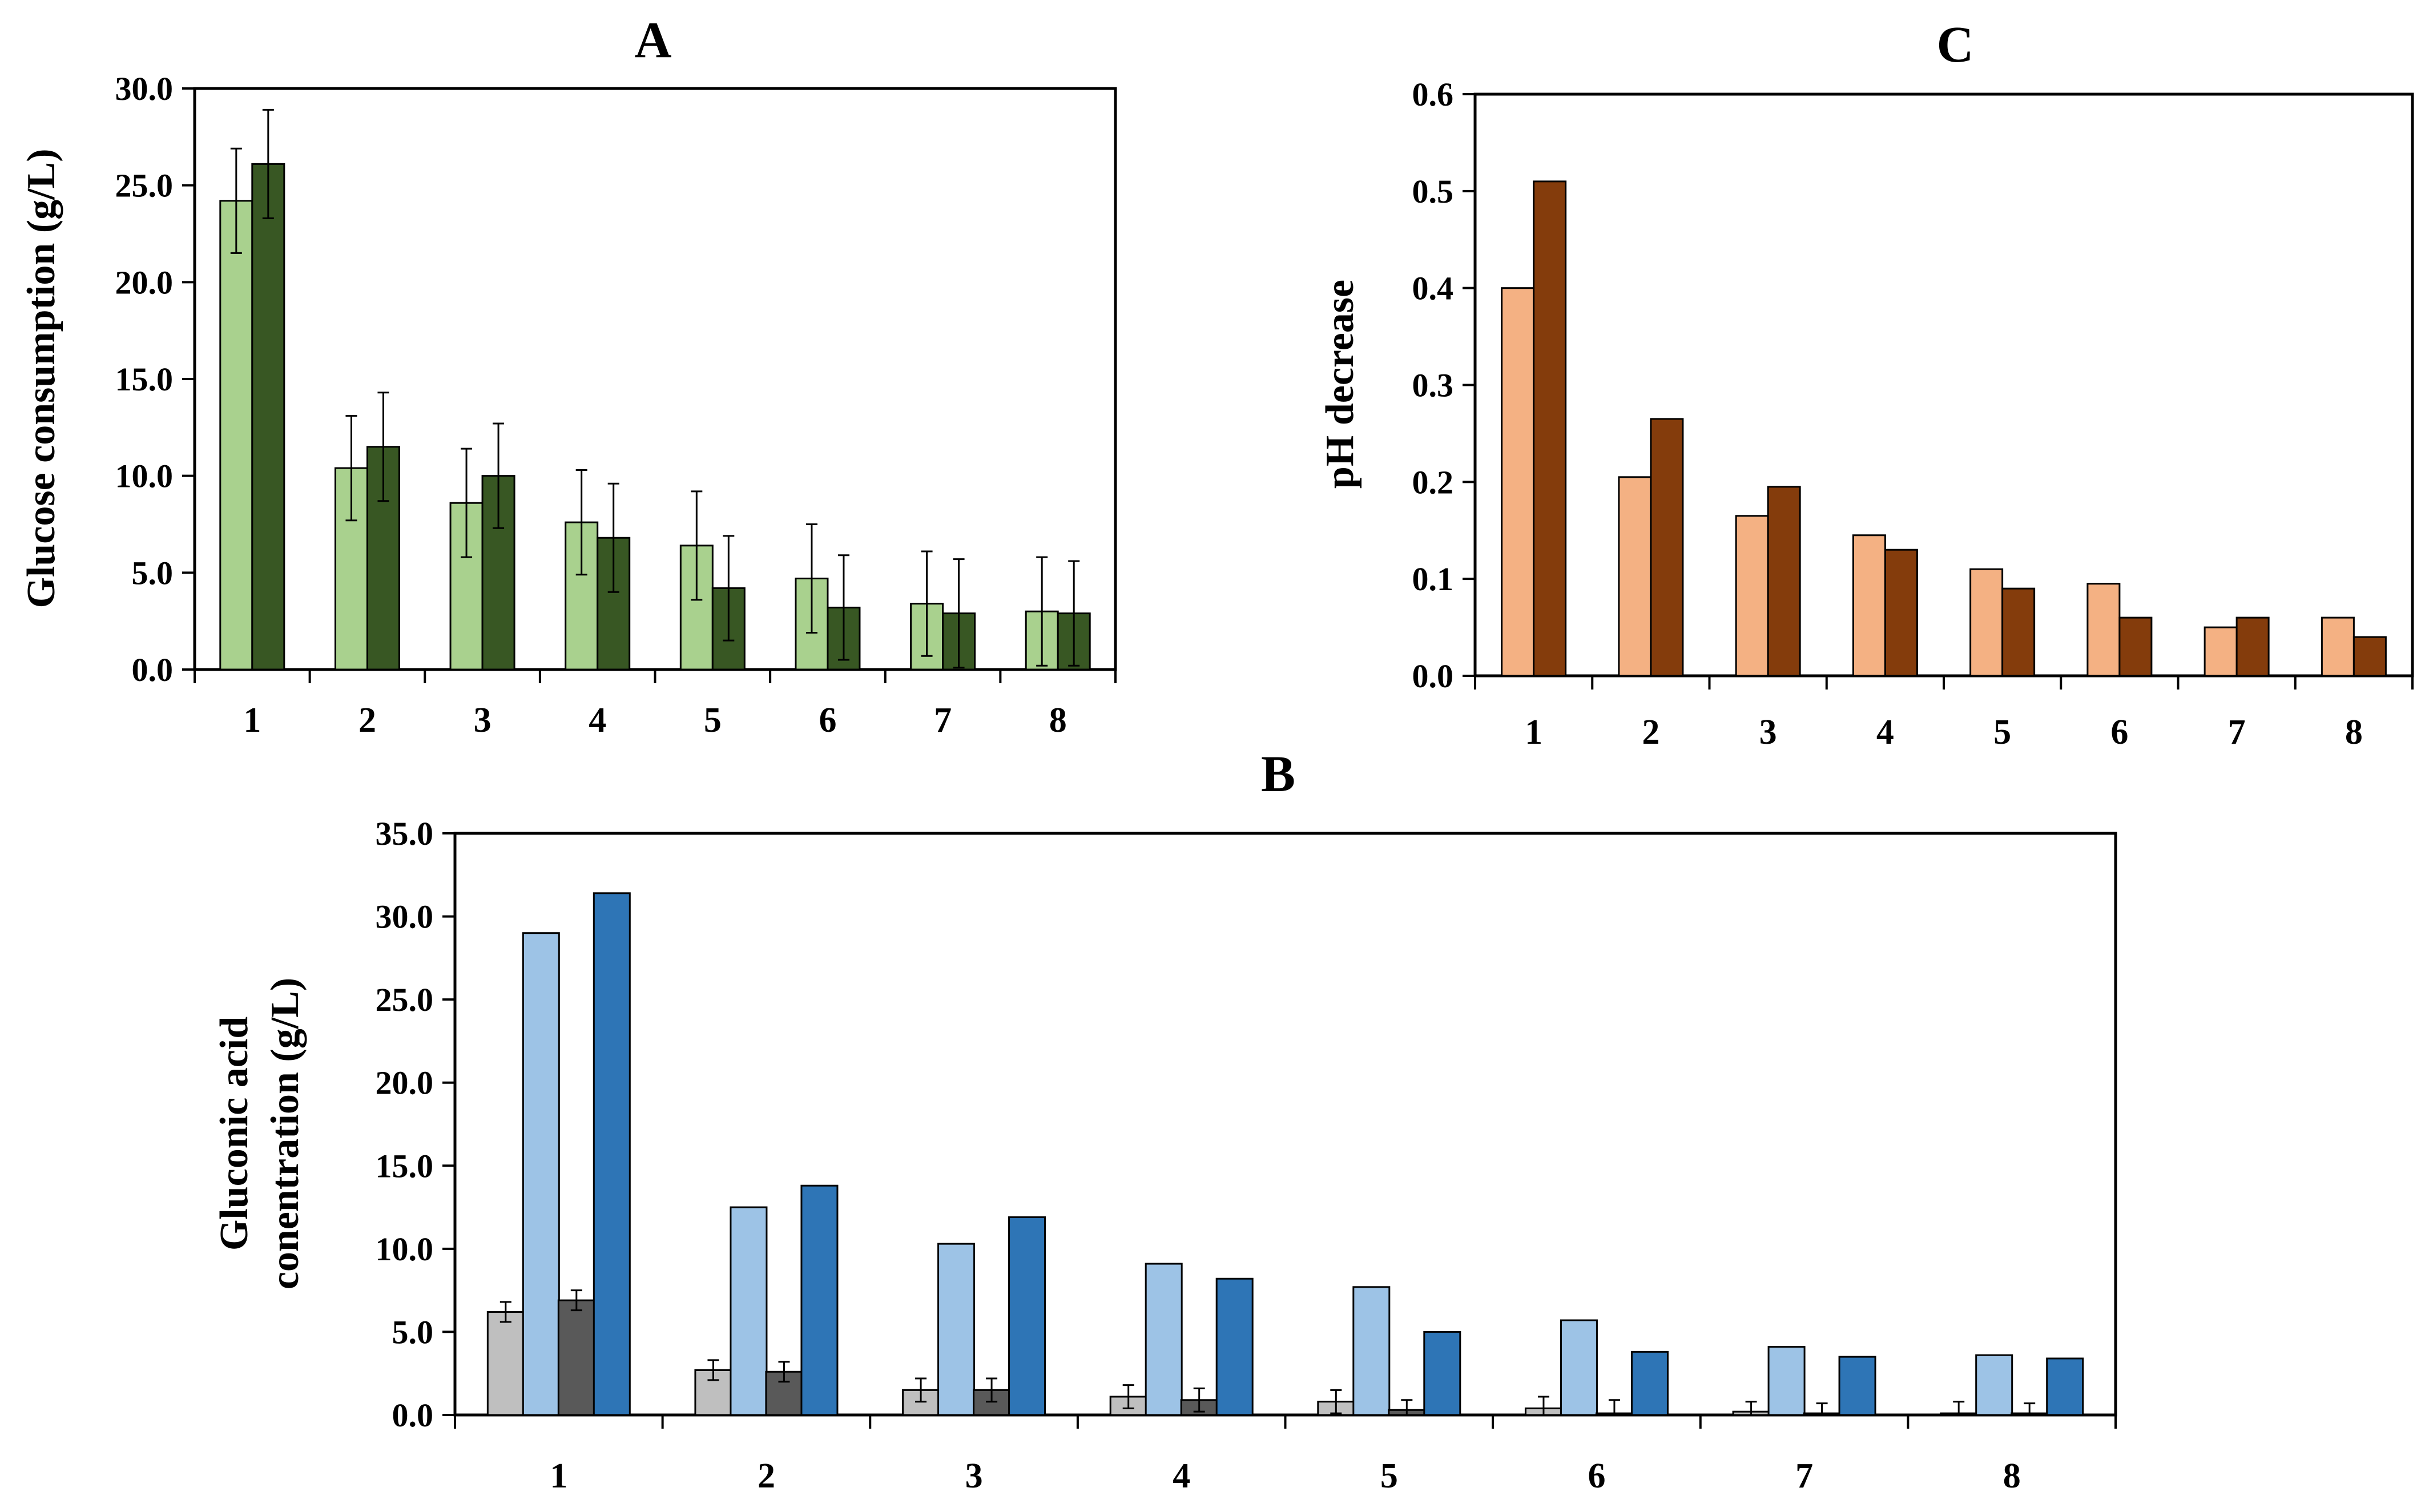  What do you see at coordinates (1181, 1476) in the screenshot?
I see `panel-b-x-tick-label: 4` at bounding box center [1181, 1476].